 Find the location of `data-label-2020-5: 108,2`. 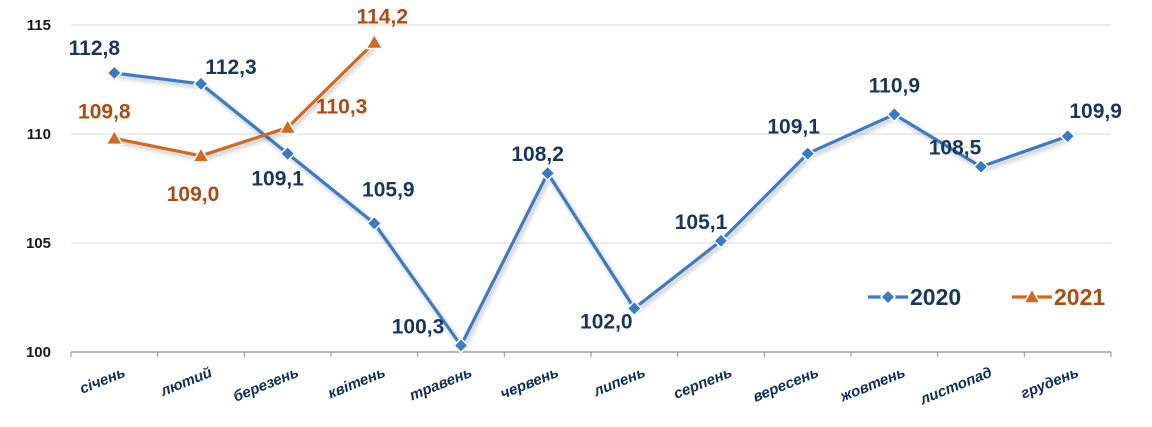

data-label-2020-5: 108,2 is located at coordinates (537, 154).